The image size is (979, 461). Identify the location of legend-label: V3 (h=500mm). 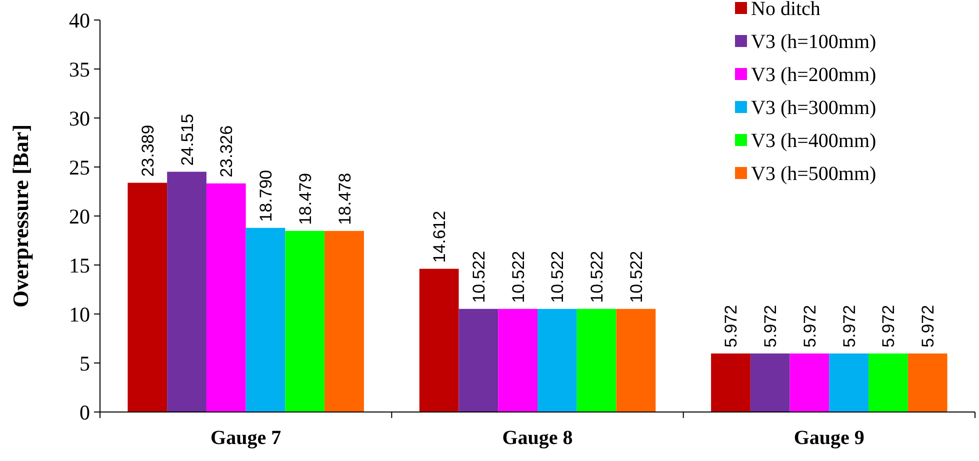
(813, 174).